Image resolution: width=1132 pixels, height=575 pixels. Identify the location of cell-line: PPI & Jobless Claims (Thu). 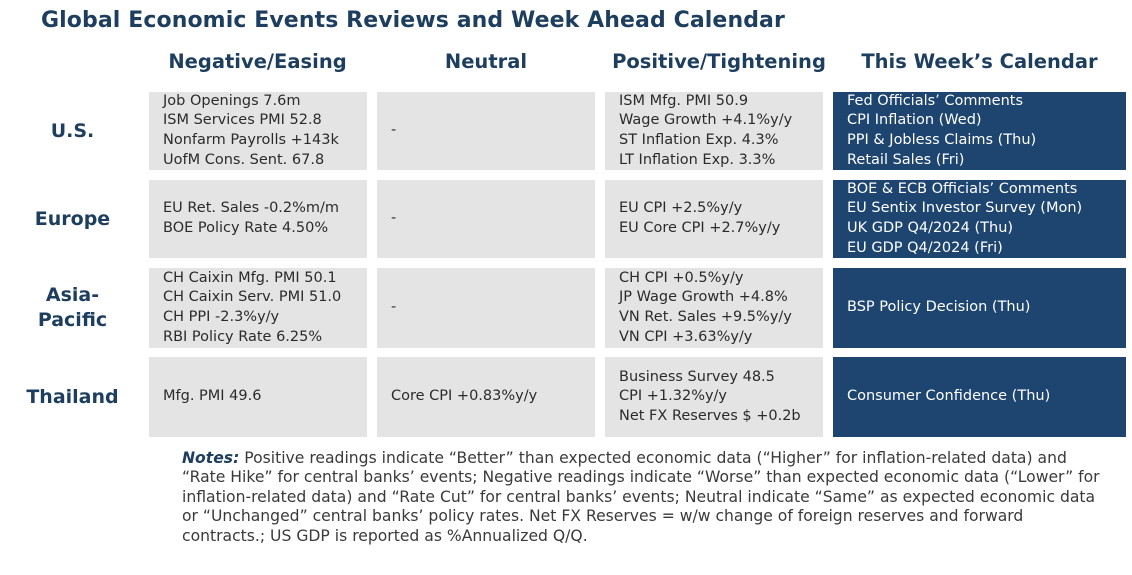
(942, 140).